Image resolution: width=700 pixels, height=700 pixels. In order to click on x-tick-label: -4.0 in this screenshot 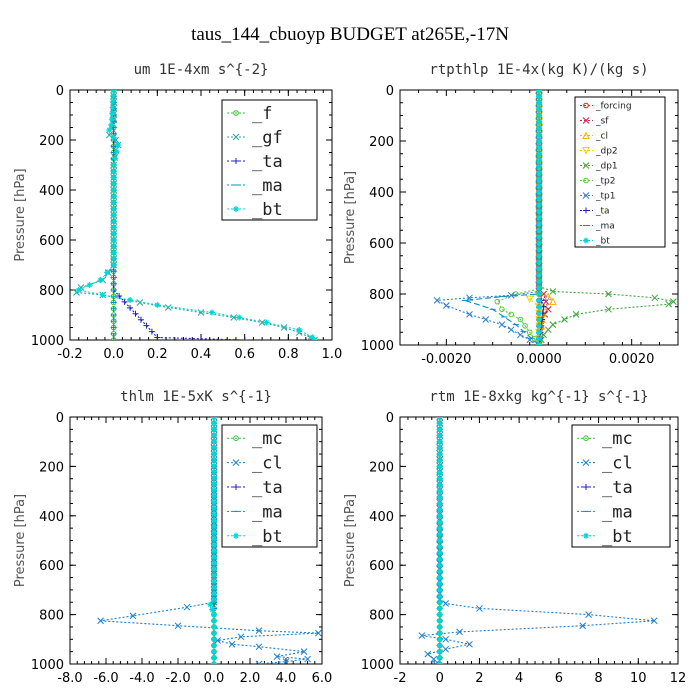, I will do `click(141, 678)`.